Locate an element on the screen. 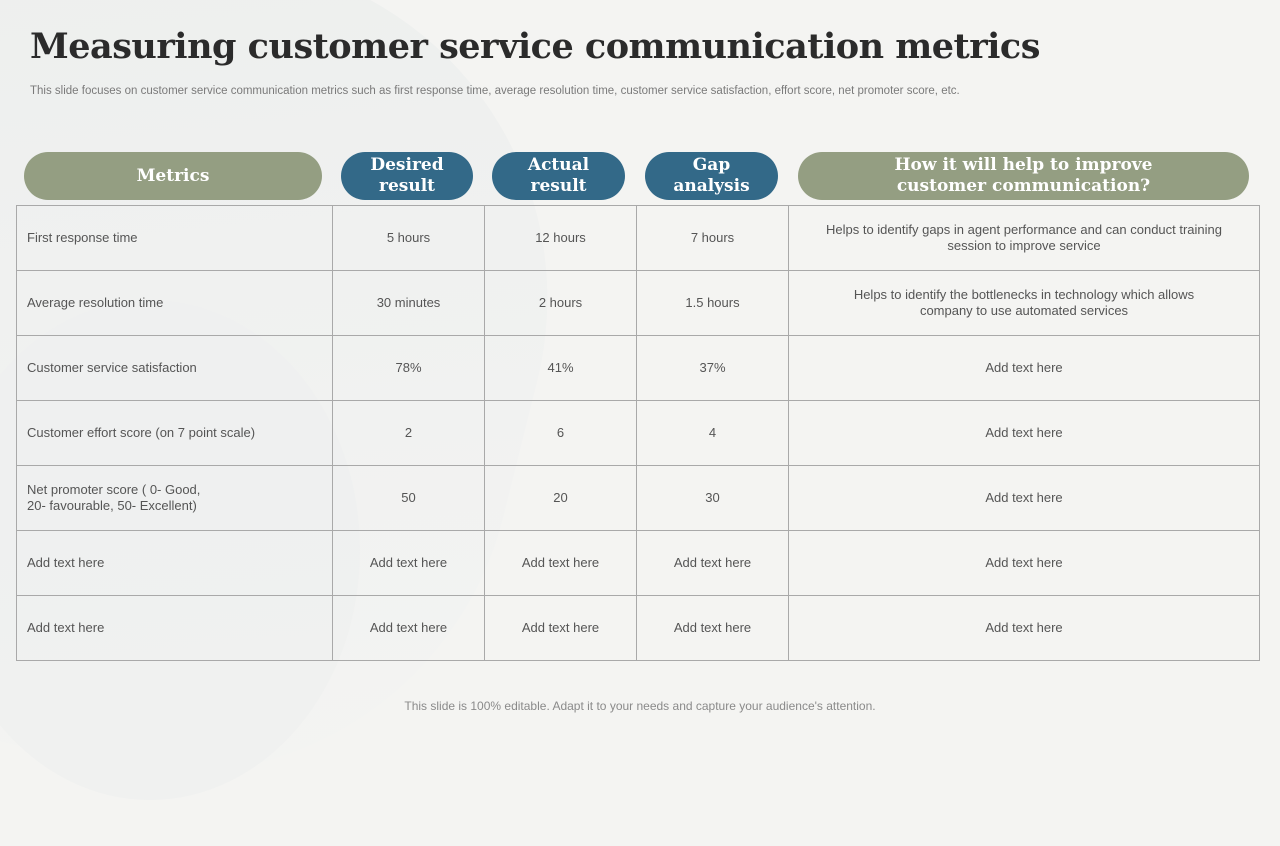  cell-gap: 4 is located at coordinates (712, 433).